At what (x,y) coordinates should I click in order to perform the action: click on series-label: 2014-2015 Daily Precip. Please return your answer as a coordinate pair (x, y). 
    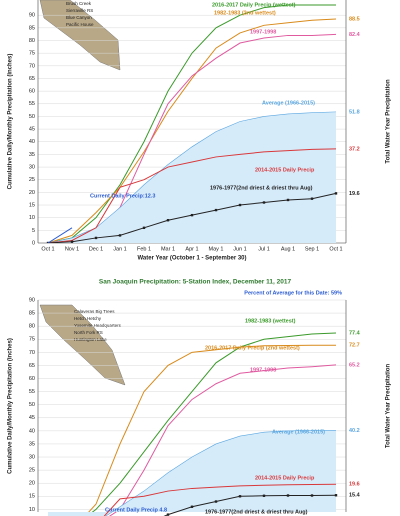
    Looking at the image, I should click on (285, 478).